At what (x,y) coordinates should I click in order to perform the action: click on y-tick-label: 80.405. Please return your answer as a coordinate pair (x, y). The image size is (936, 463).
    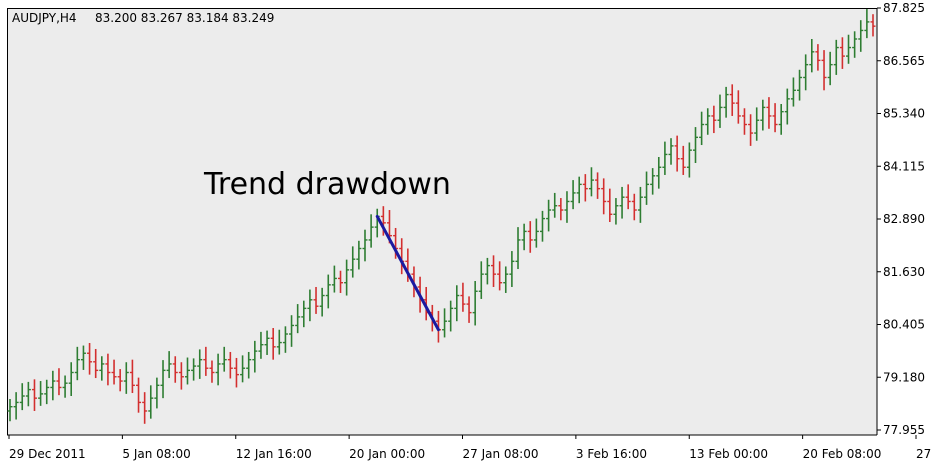
    Looking at the image, I should click on (904, 325).